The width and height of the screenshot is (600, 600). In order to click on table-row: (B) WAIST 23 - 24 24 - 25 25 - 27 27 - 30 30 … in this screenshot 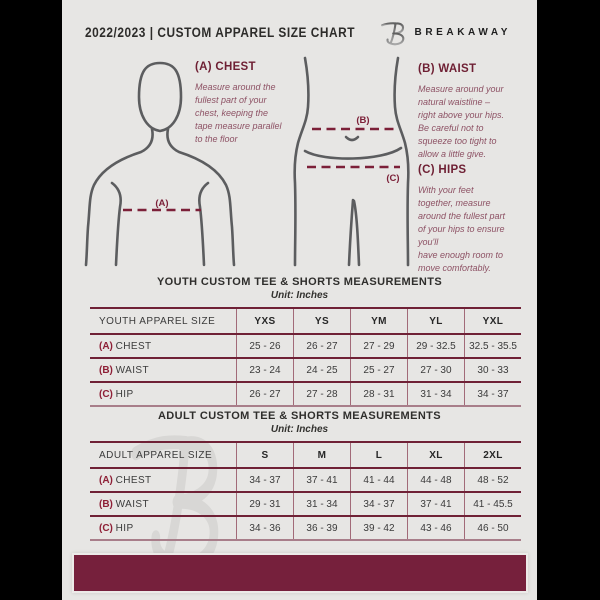, I will do `click(305, 369)`.